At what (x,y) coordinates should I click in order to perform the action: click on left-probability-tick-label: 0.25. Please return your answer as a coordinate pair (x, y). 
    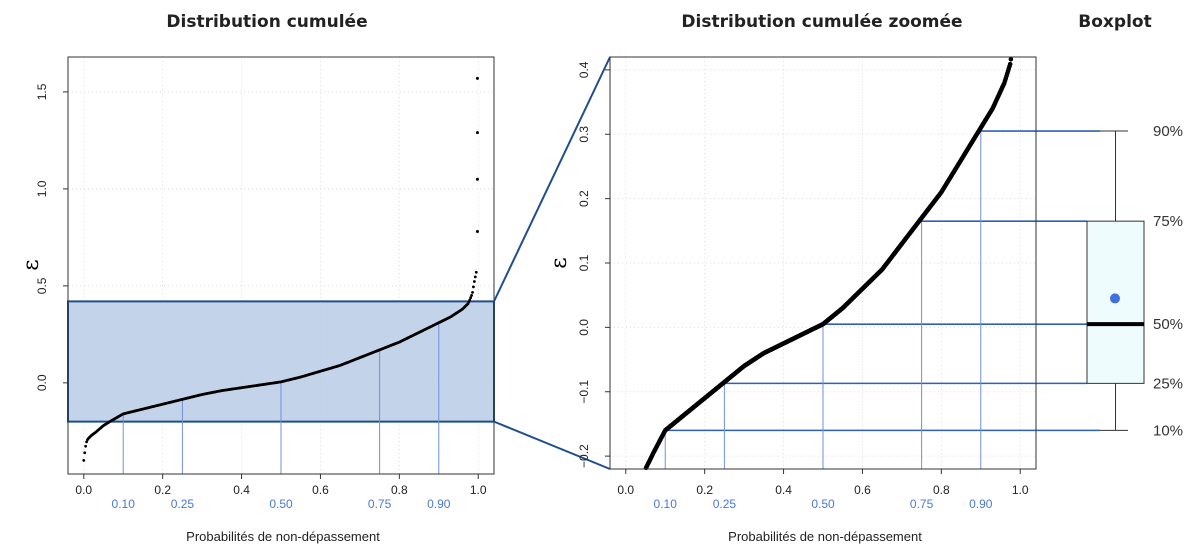
    Looking at the image, I should click on (183, 504).